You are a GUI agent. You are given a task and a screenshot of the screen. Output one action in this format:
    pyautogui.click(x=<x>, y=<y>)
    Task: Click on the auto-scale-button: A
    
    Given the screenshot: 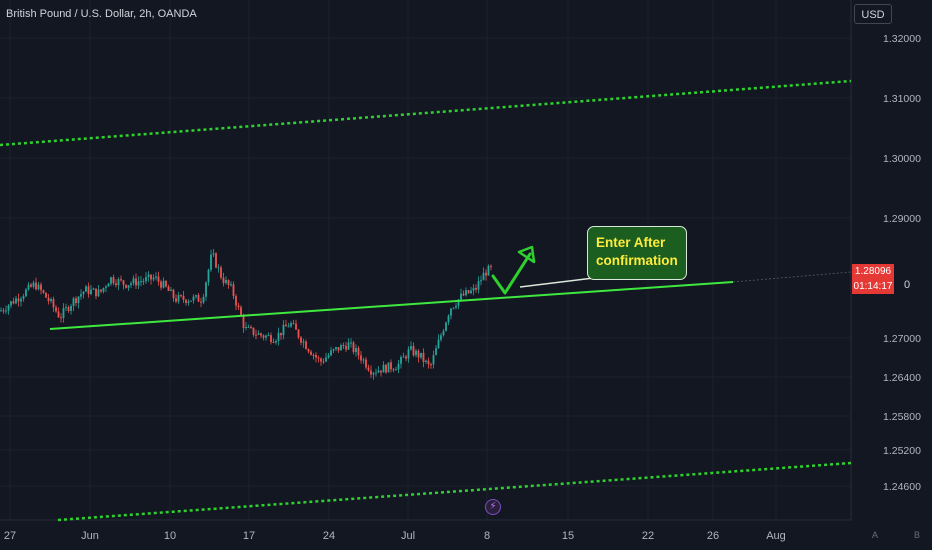 What is the action you would take?
    pyautogui.click(x=875, y=535)
    